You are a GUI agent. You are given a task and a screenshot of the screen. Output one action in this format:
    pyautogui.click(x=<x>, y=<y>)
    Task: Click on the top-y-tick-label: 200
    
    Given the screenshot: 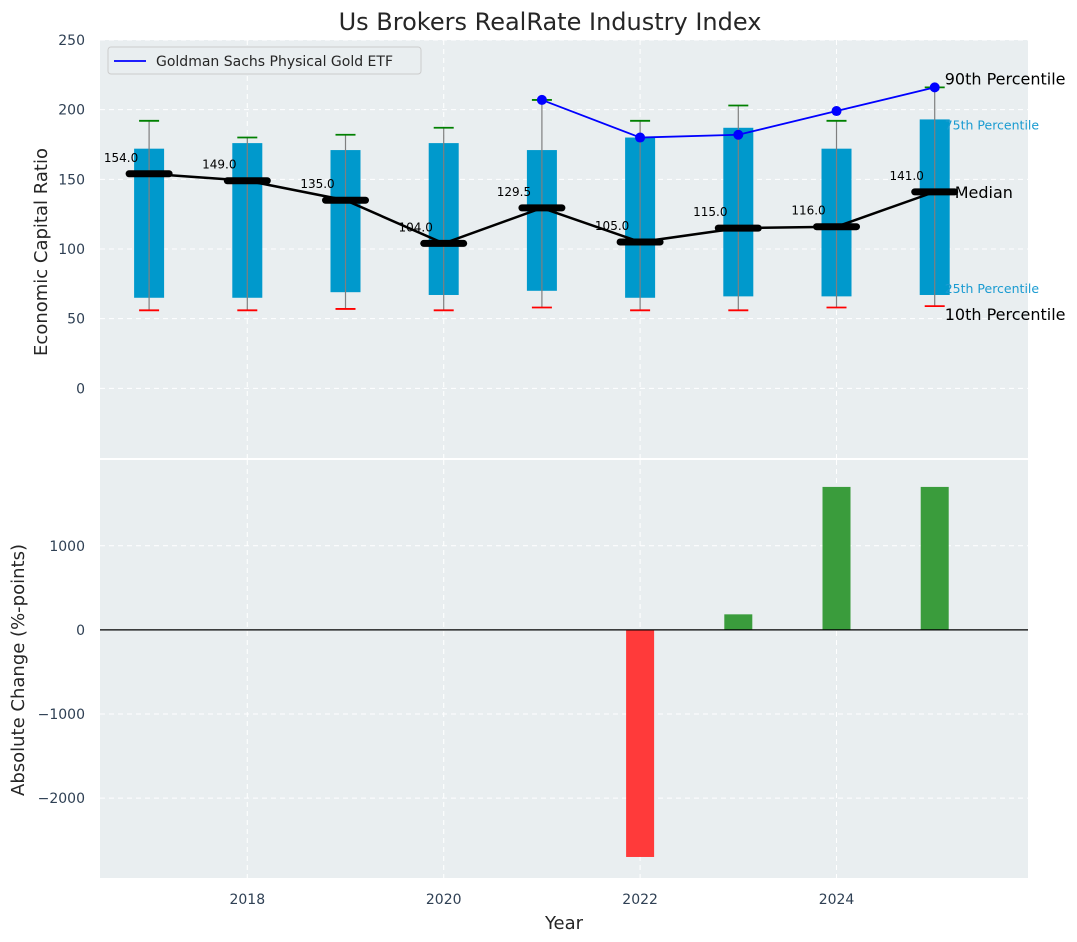 What is the action you would take?
    pyautogui.click(x=71, y=111)
    